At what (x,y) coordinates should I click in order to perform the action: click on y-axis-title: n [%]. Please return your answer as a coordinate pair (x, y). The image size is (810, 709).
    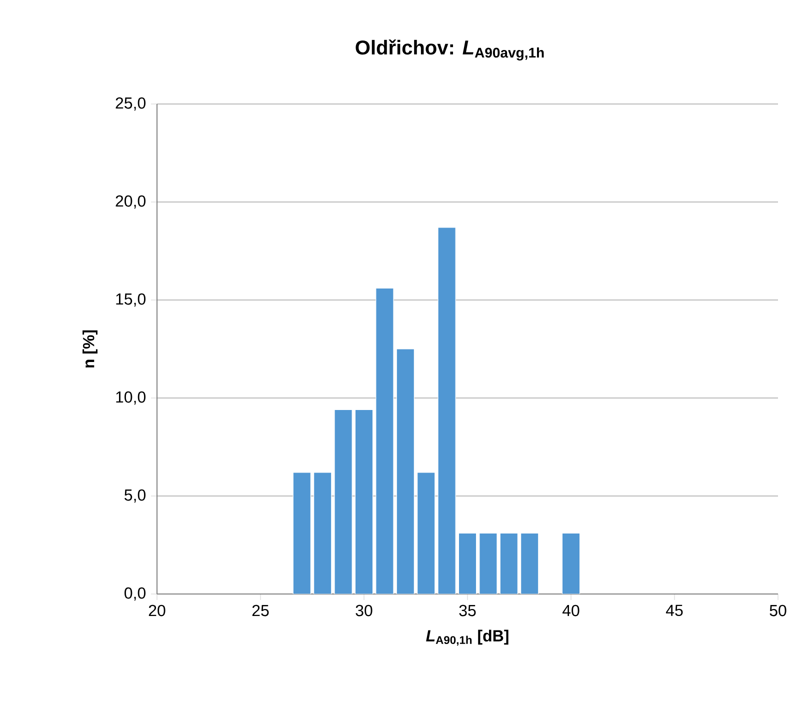
    Looking at the image, I should click on (90, 349).